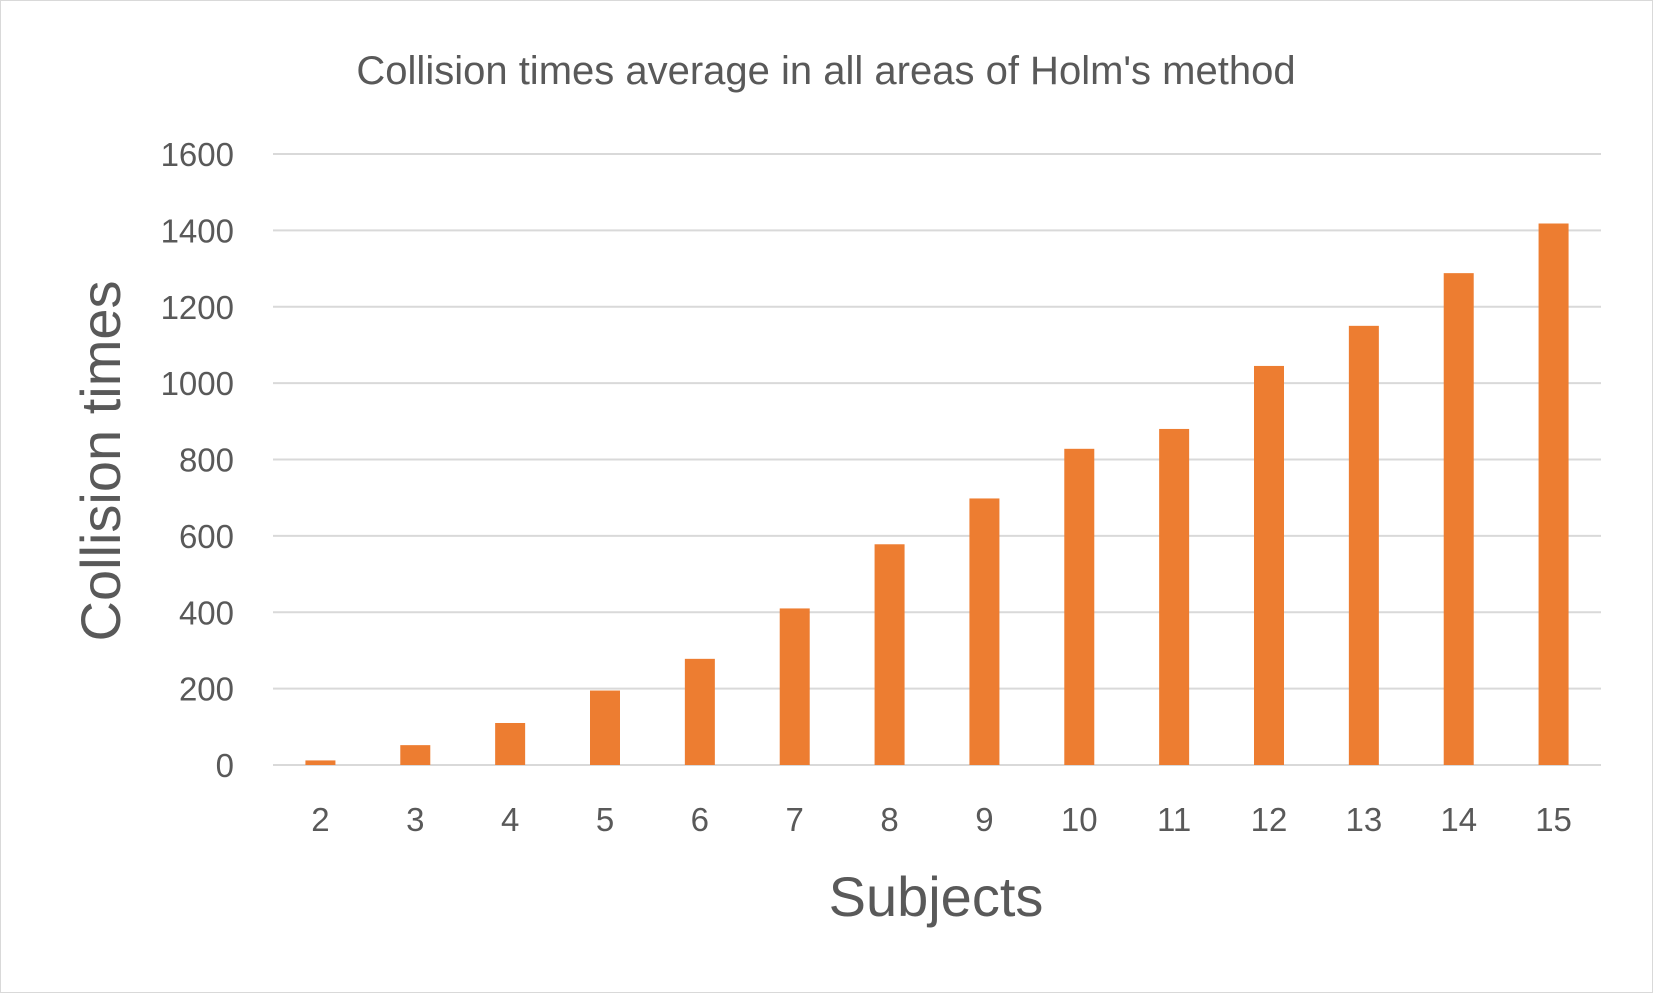  What do you see at coordinates (206, 612) in the screenshot?
I see `y-tick-label: 400` at bounding box center [206, 612].